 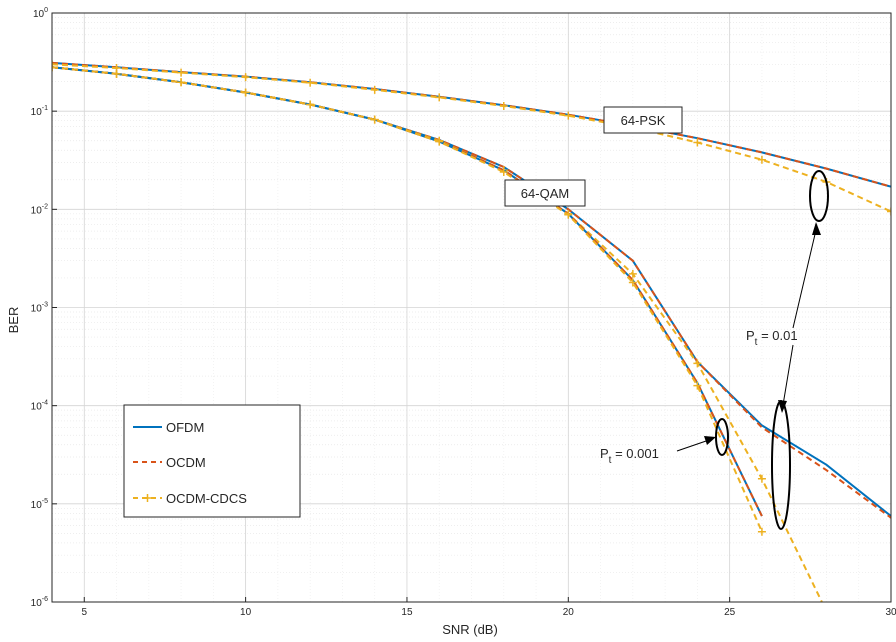 What do you see at coordinates (629, 456) in the screenshot?
I see `label-pt-0.001: Pt = 0.001` at bounding box center [629, 456].